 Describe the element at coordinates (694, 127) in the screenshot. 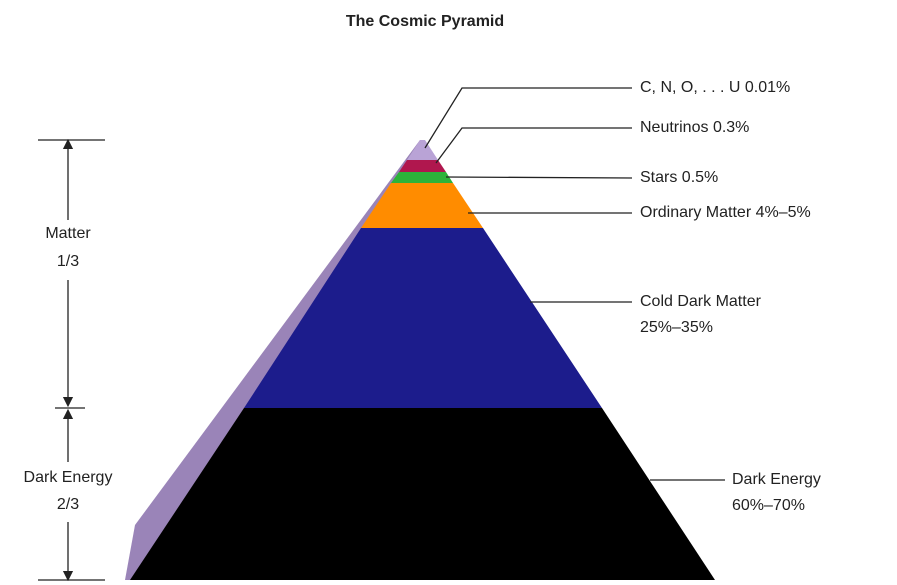

I see `component-label: Neutrinos 0.3%` at that location.